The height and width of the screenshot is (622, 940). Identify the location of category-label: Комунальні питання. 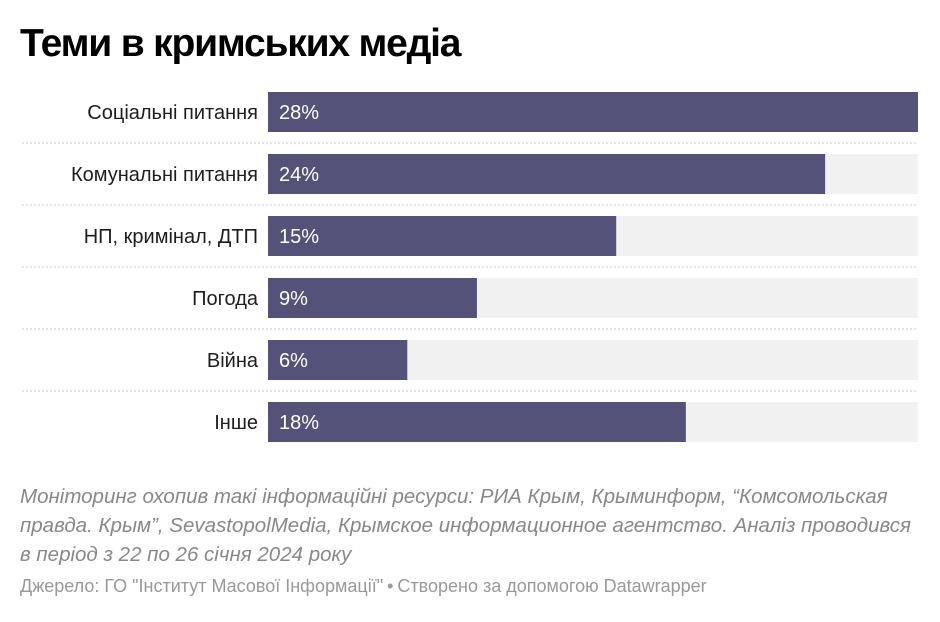
(164, 175).